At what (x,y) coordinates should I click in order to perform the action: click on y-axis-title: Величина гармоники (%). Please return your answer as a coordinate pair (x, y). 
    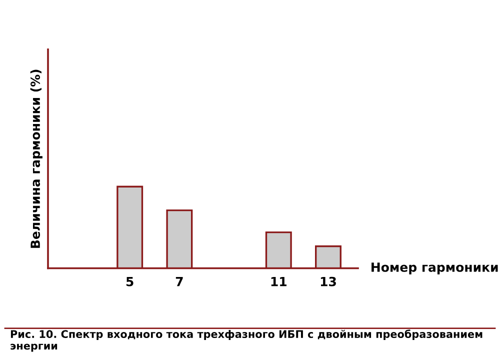
    Looking at the image, I should click on (36, 159).